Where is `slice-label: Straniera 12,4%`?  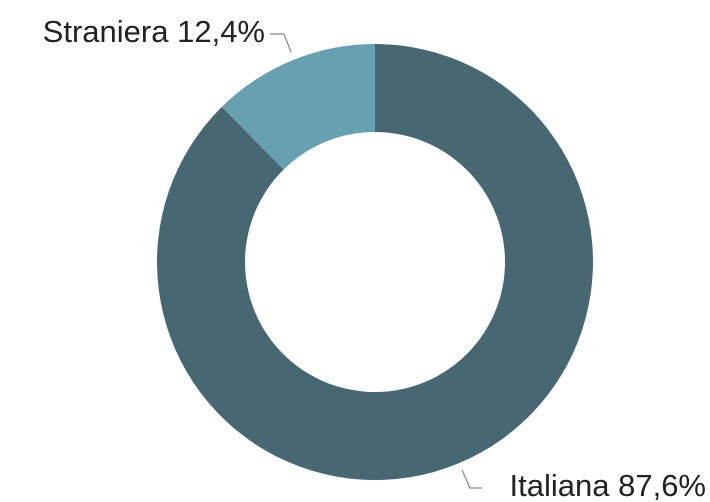 slice-label: Straniera 12,4% is located at coordinates (154, 31).